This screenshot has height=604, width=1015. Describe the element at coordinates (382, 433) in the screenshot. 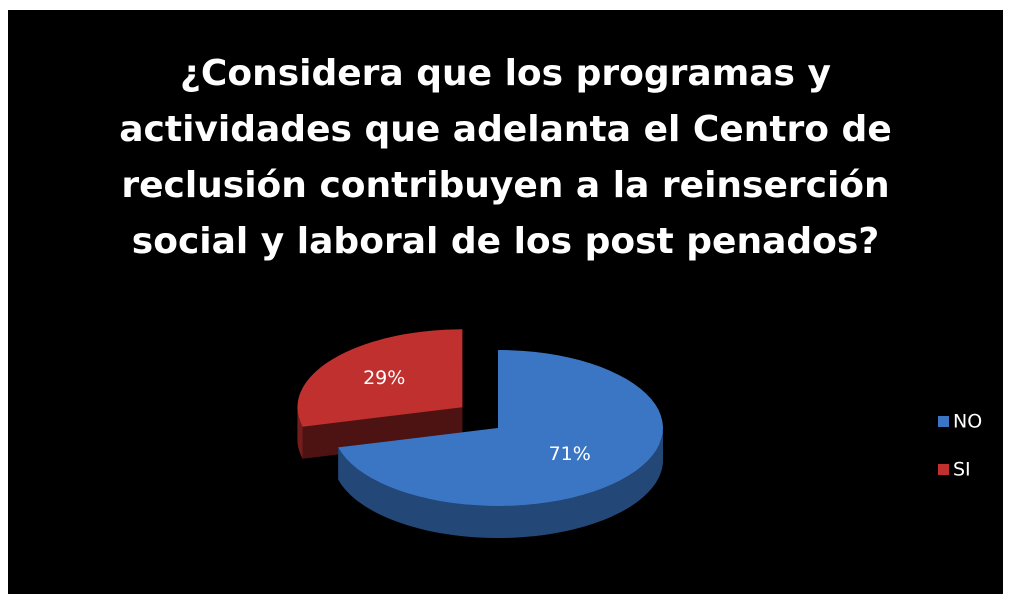

I see `slice-wall` at that location.